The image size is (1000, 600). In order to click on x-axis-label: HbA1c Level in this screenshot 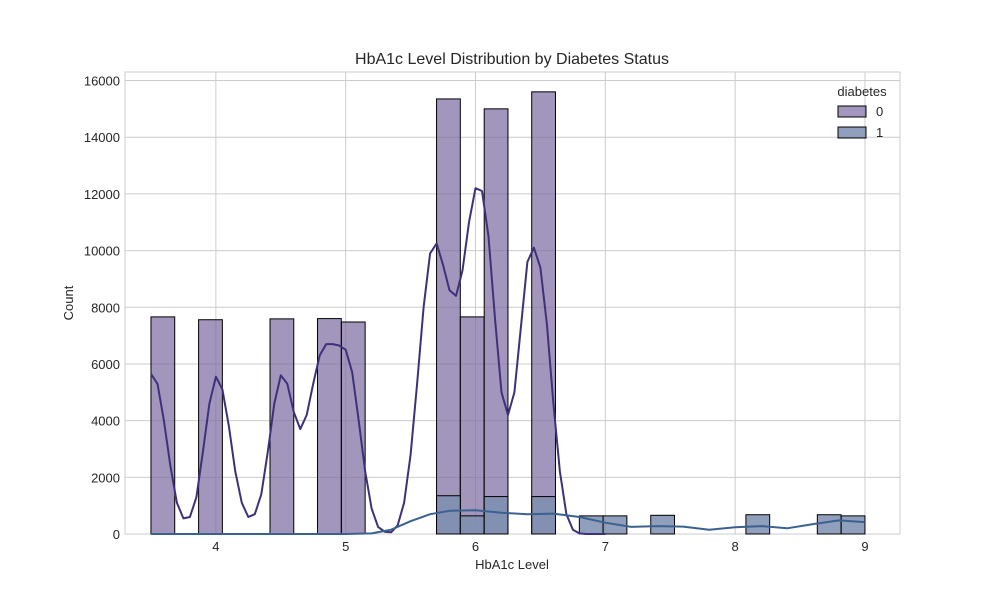, I will do `click(512, 564)`.